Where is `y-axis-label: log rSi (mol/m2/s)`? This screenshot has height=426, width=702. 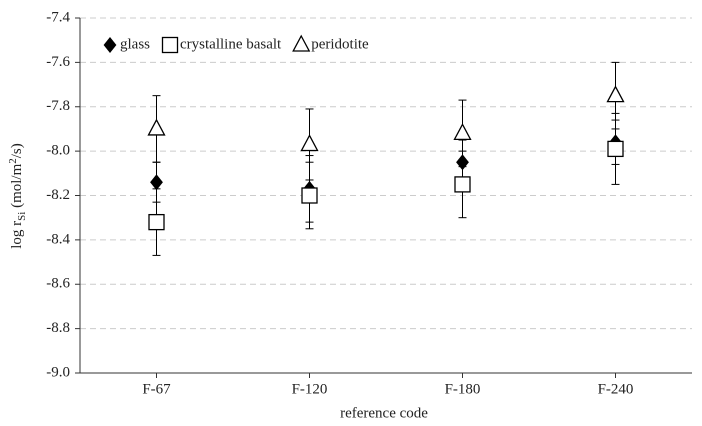
y-axis-label: log rSi (mol/m2/s) is located at coordinates (17, 196).